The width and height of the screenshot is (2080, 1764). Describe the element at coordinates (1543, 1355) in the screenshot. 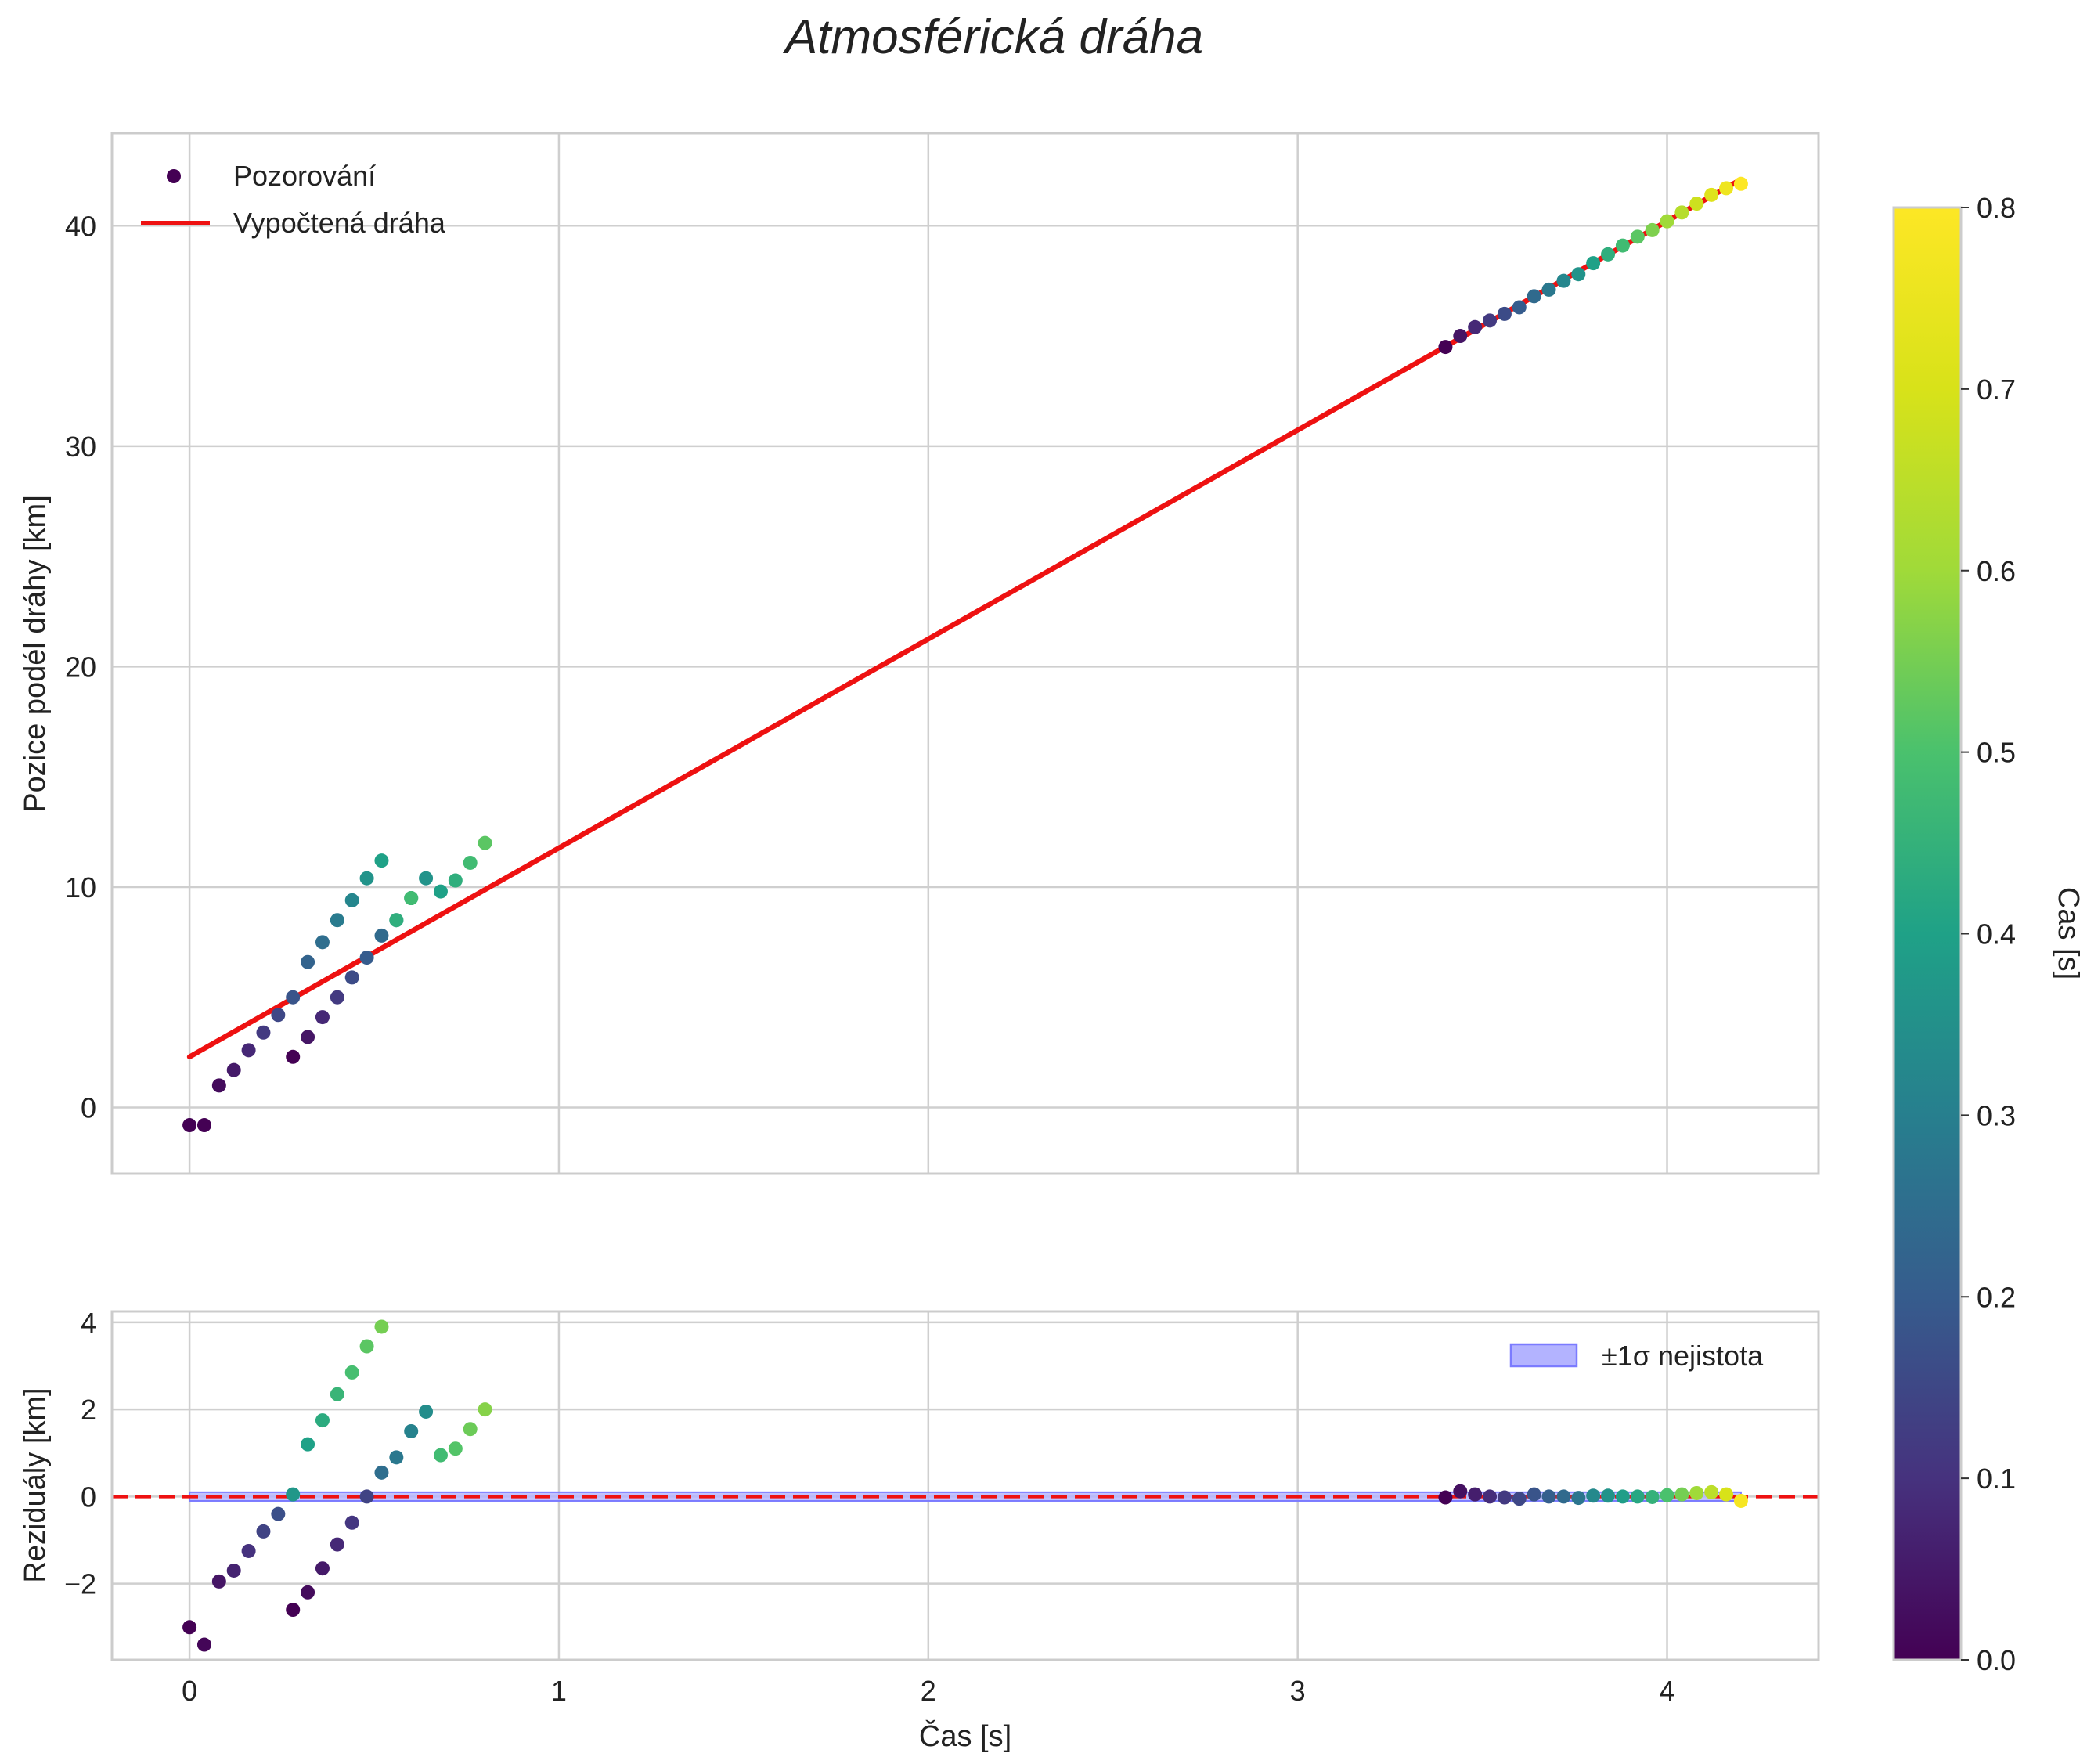

I see `legend-band-swatch` at that location.